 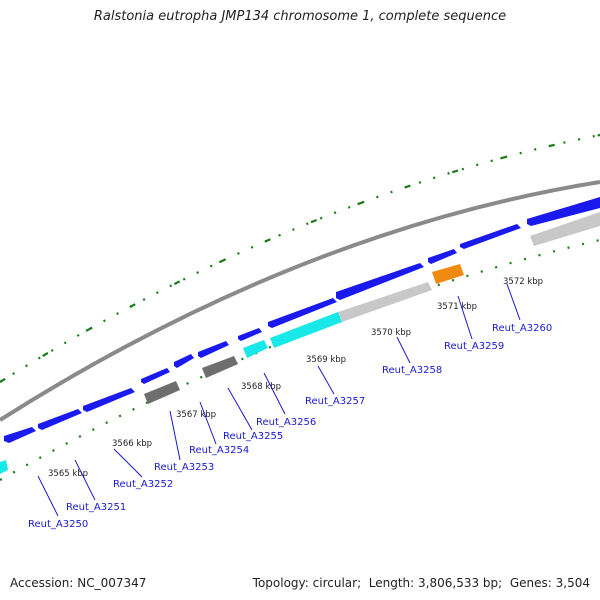 What do you see at coordinates (474, 346) in the screenshot?
I see `gene-label: Reut_A3259` at bounding box center [474, 346].